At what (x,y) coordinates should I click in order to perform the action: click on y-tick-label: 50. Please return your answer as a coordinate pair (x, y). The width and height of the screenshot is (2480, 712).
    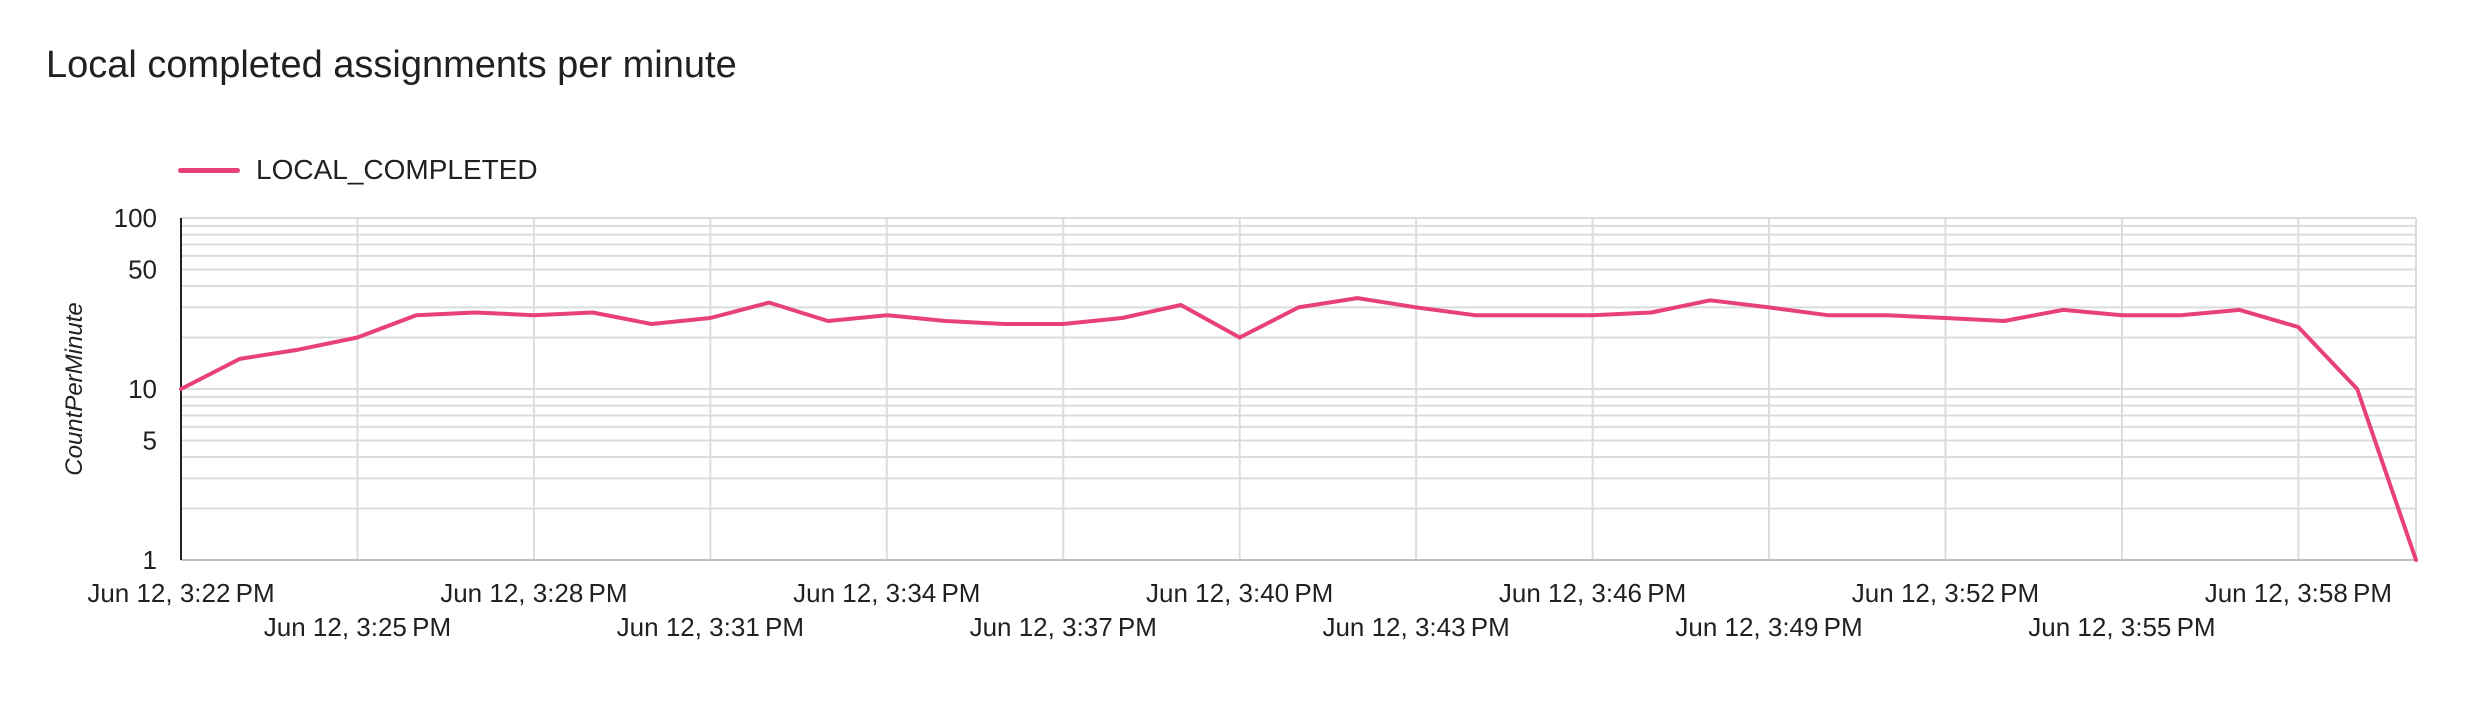
    Looking at the image, I should click on (142, 269).